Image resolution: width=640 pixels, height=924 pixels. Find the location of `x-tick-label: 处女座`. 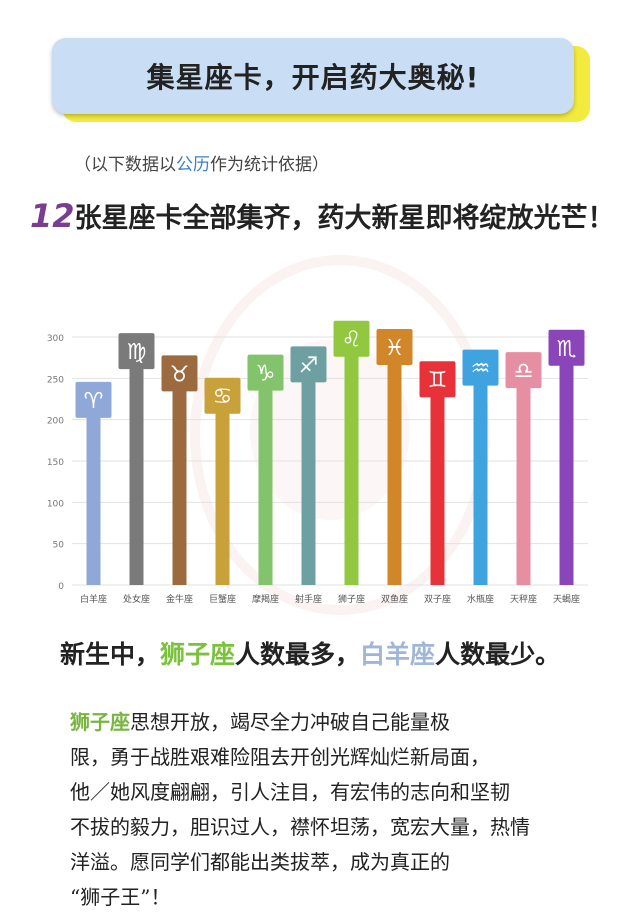

x-tick-label: 处女座 is located at coordinates (136, 599).